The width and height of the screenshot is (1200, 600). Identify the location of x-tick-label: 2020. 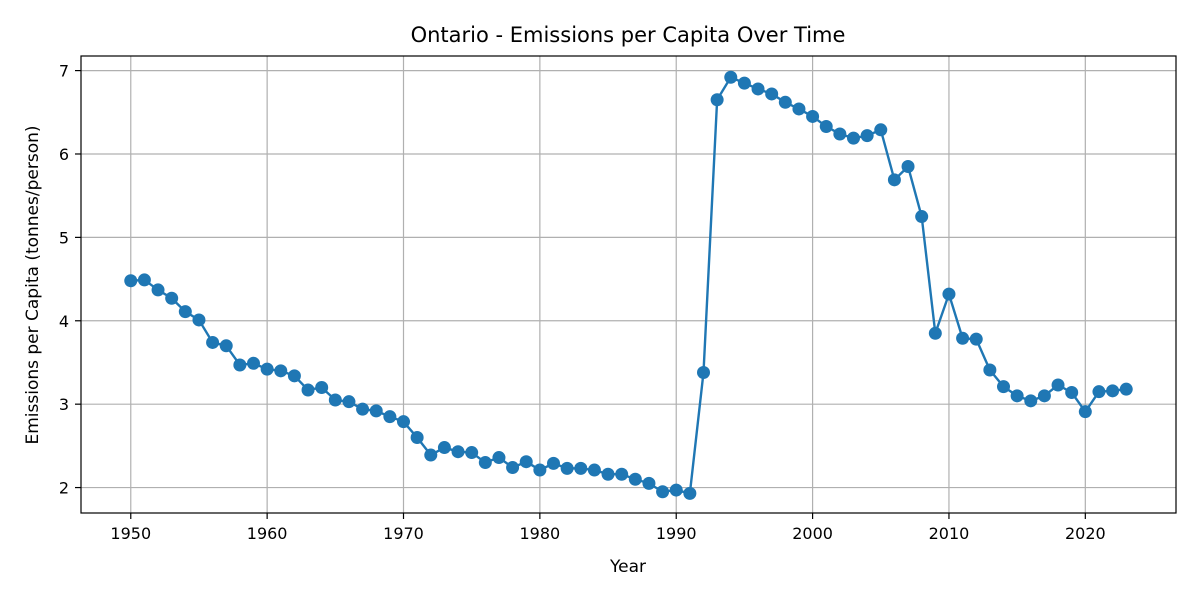
(1085, 533).